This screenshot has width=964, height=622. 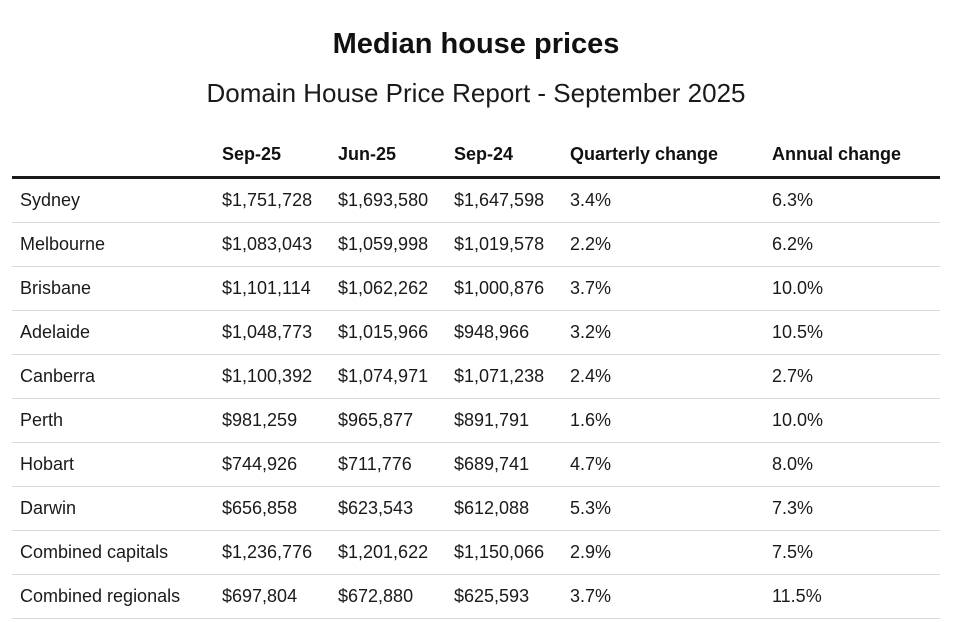 I want to click on cell-annual-change: 11.5%, so click(x=852, y=596).